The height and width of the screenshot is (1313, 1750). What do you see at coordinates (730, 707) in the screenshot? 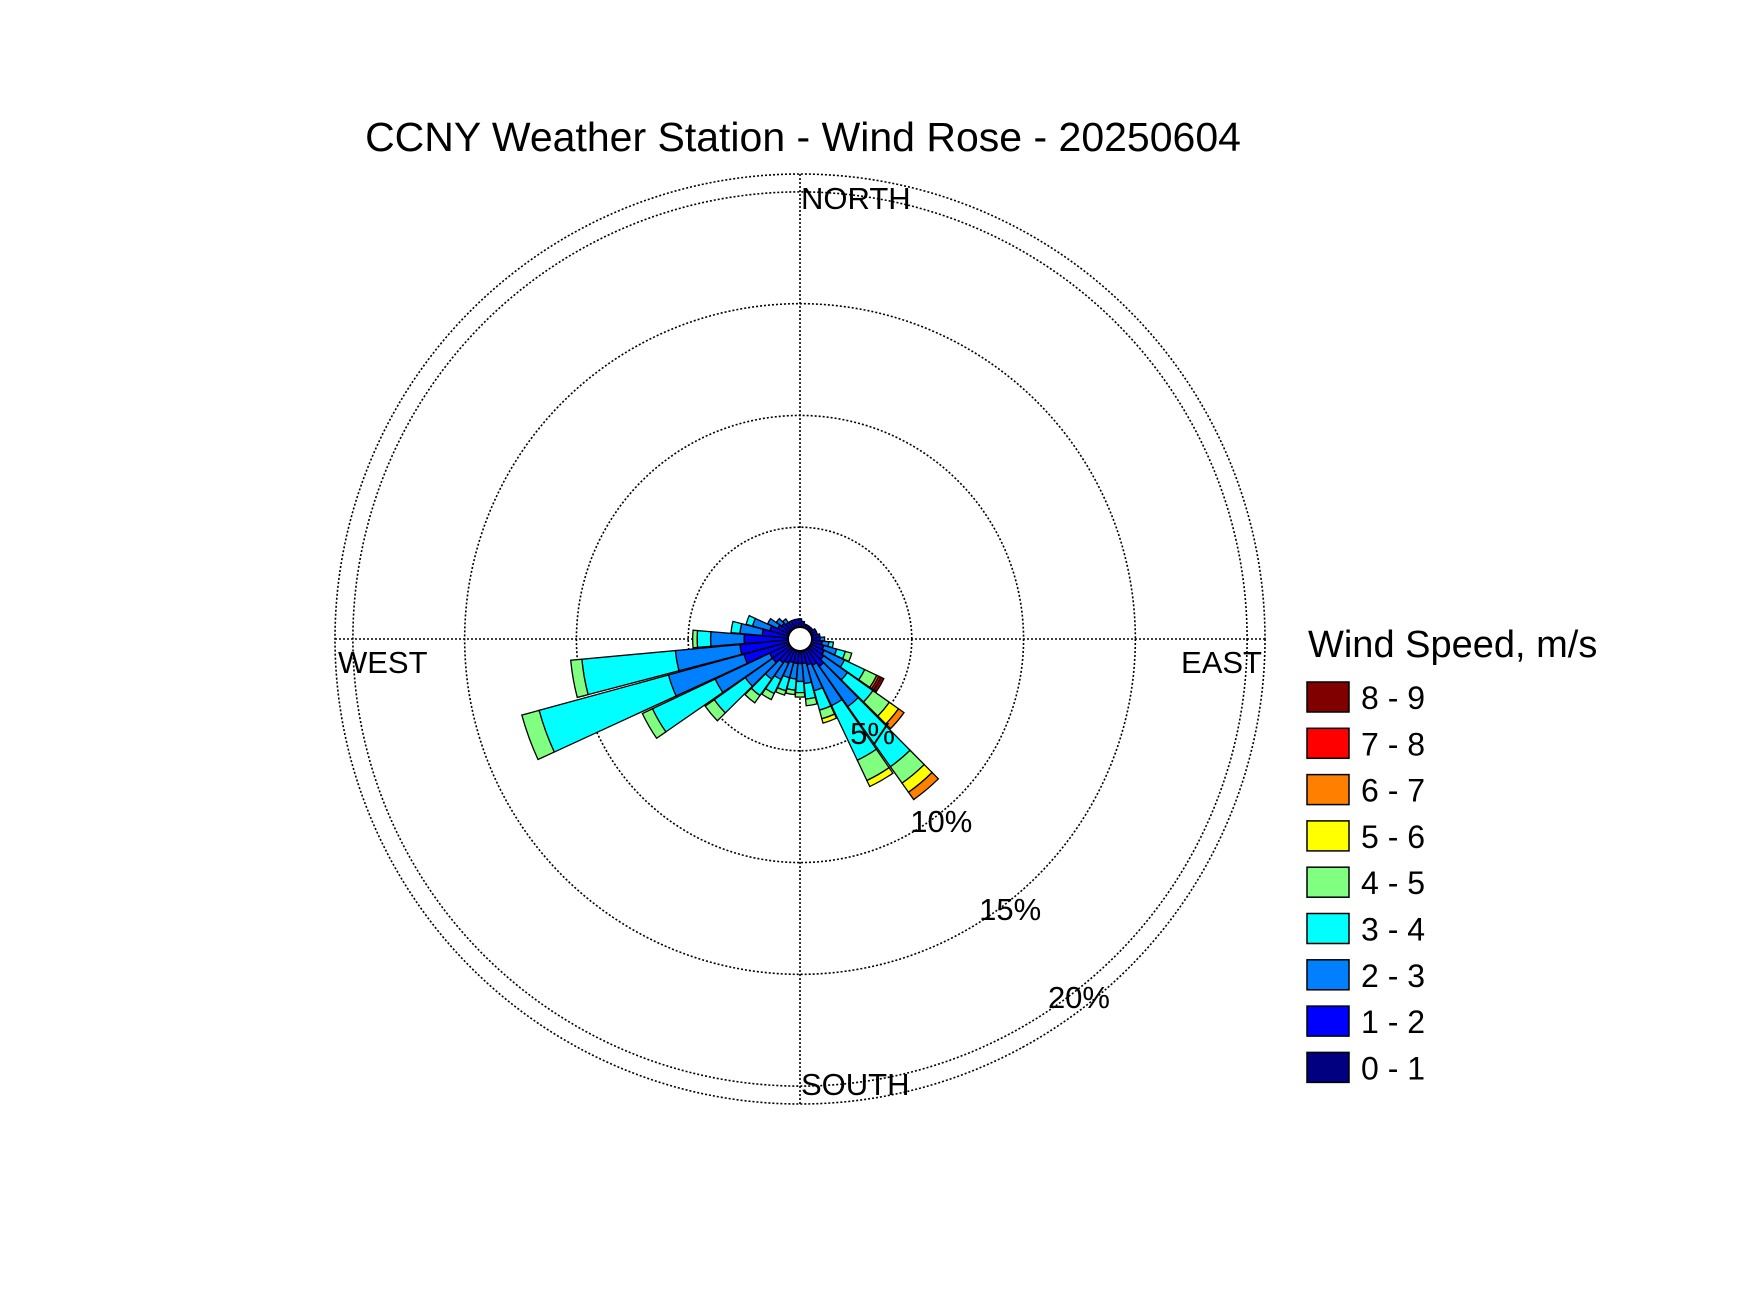
I see `wind-rose-wedges` at bounding box center [730, 707].